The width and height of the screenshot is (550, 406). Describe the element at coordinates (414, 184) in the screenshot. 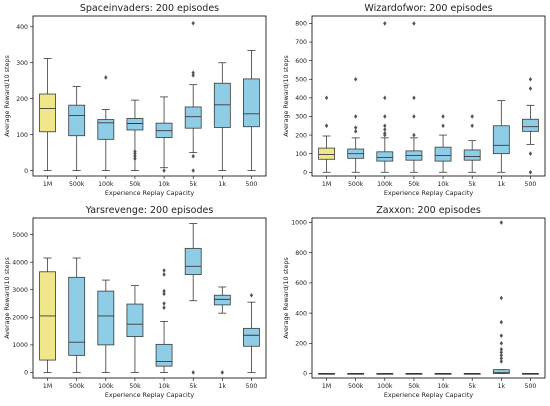

I see `x-tick-label: 50k` at that location.